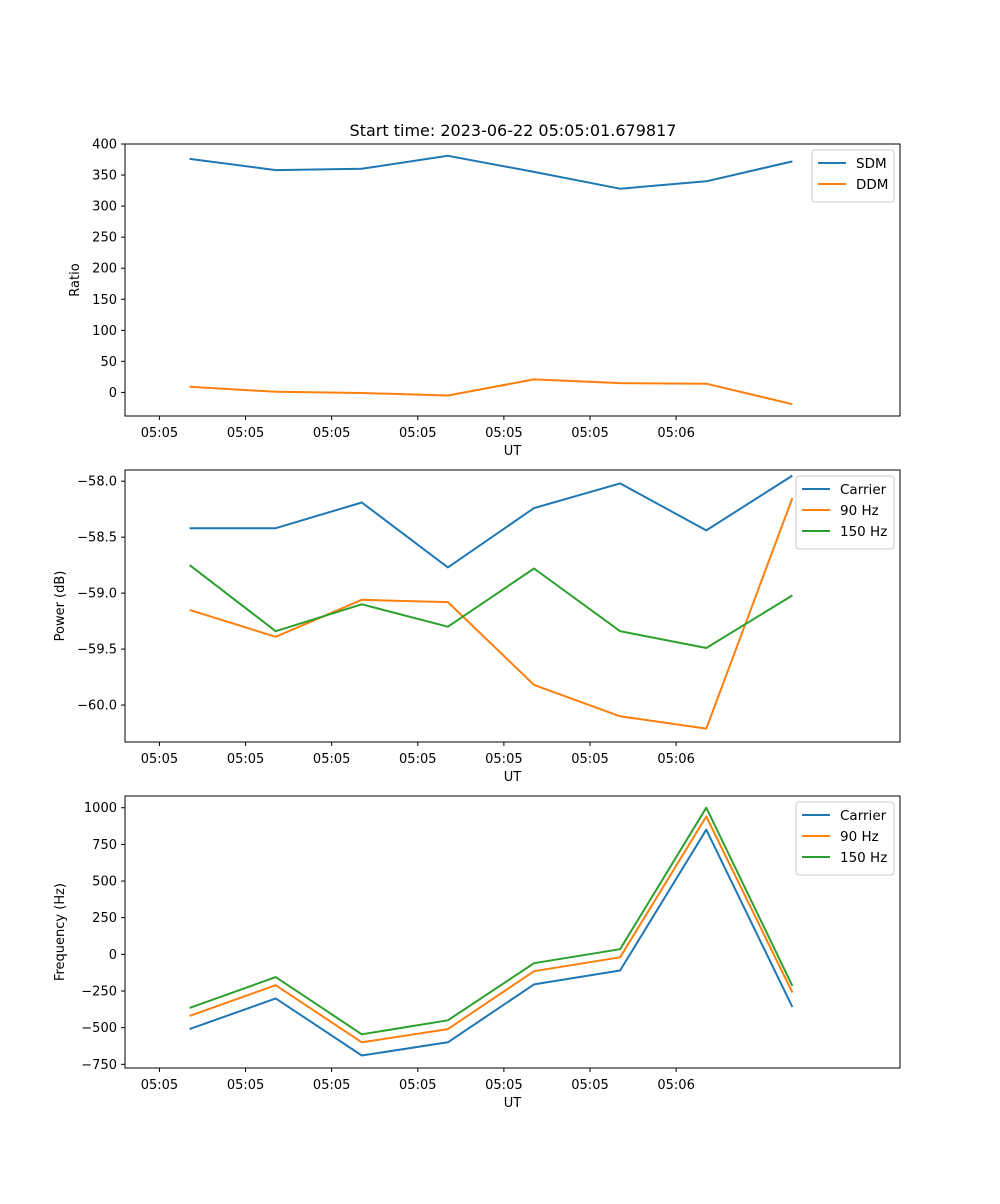 Image resolution: width=1000 pixels, height=1204 pixels. Describe the element at coordinates (108, 362) in the screenshot. I see `y-tick-label: 50` at that location.